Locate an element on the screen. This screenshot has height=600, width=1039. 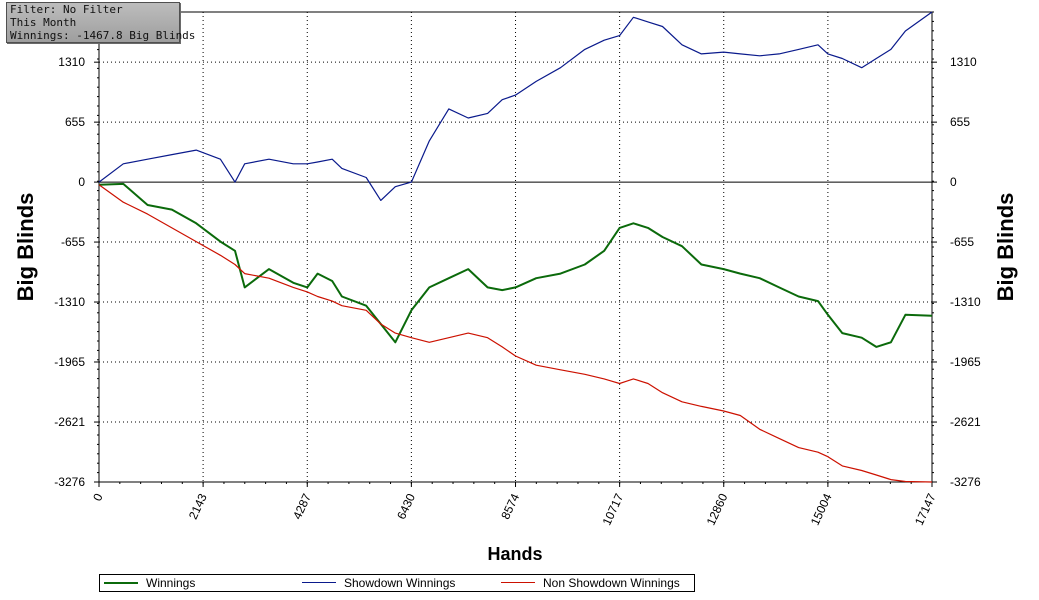
x-axis-title: Hands is located at coordinates (514, 554).